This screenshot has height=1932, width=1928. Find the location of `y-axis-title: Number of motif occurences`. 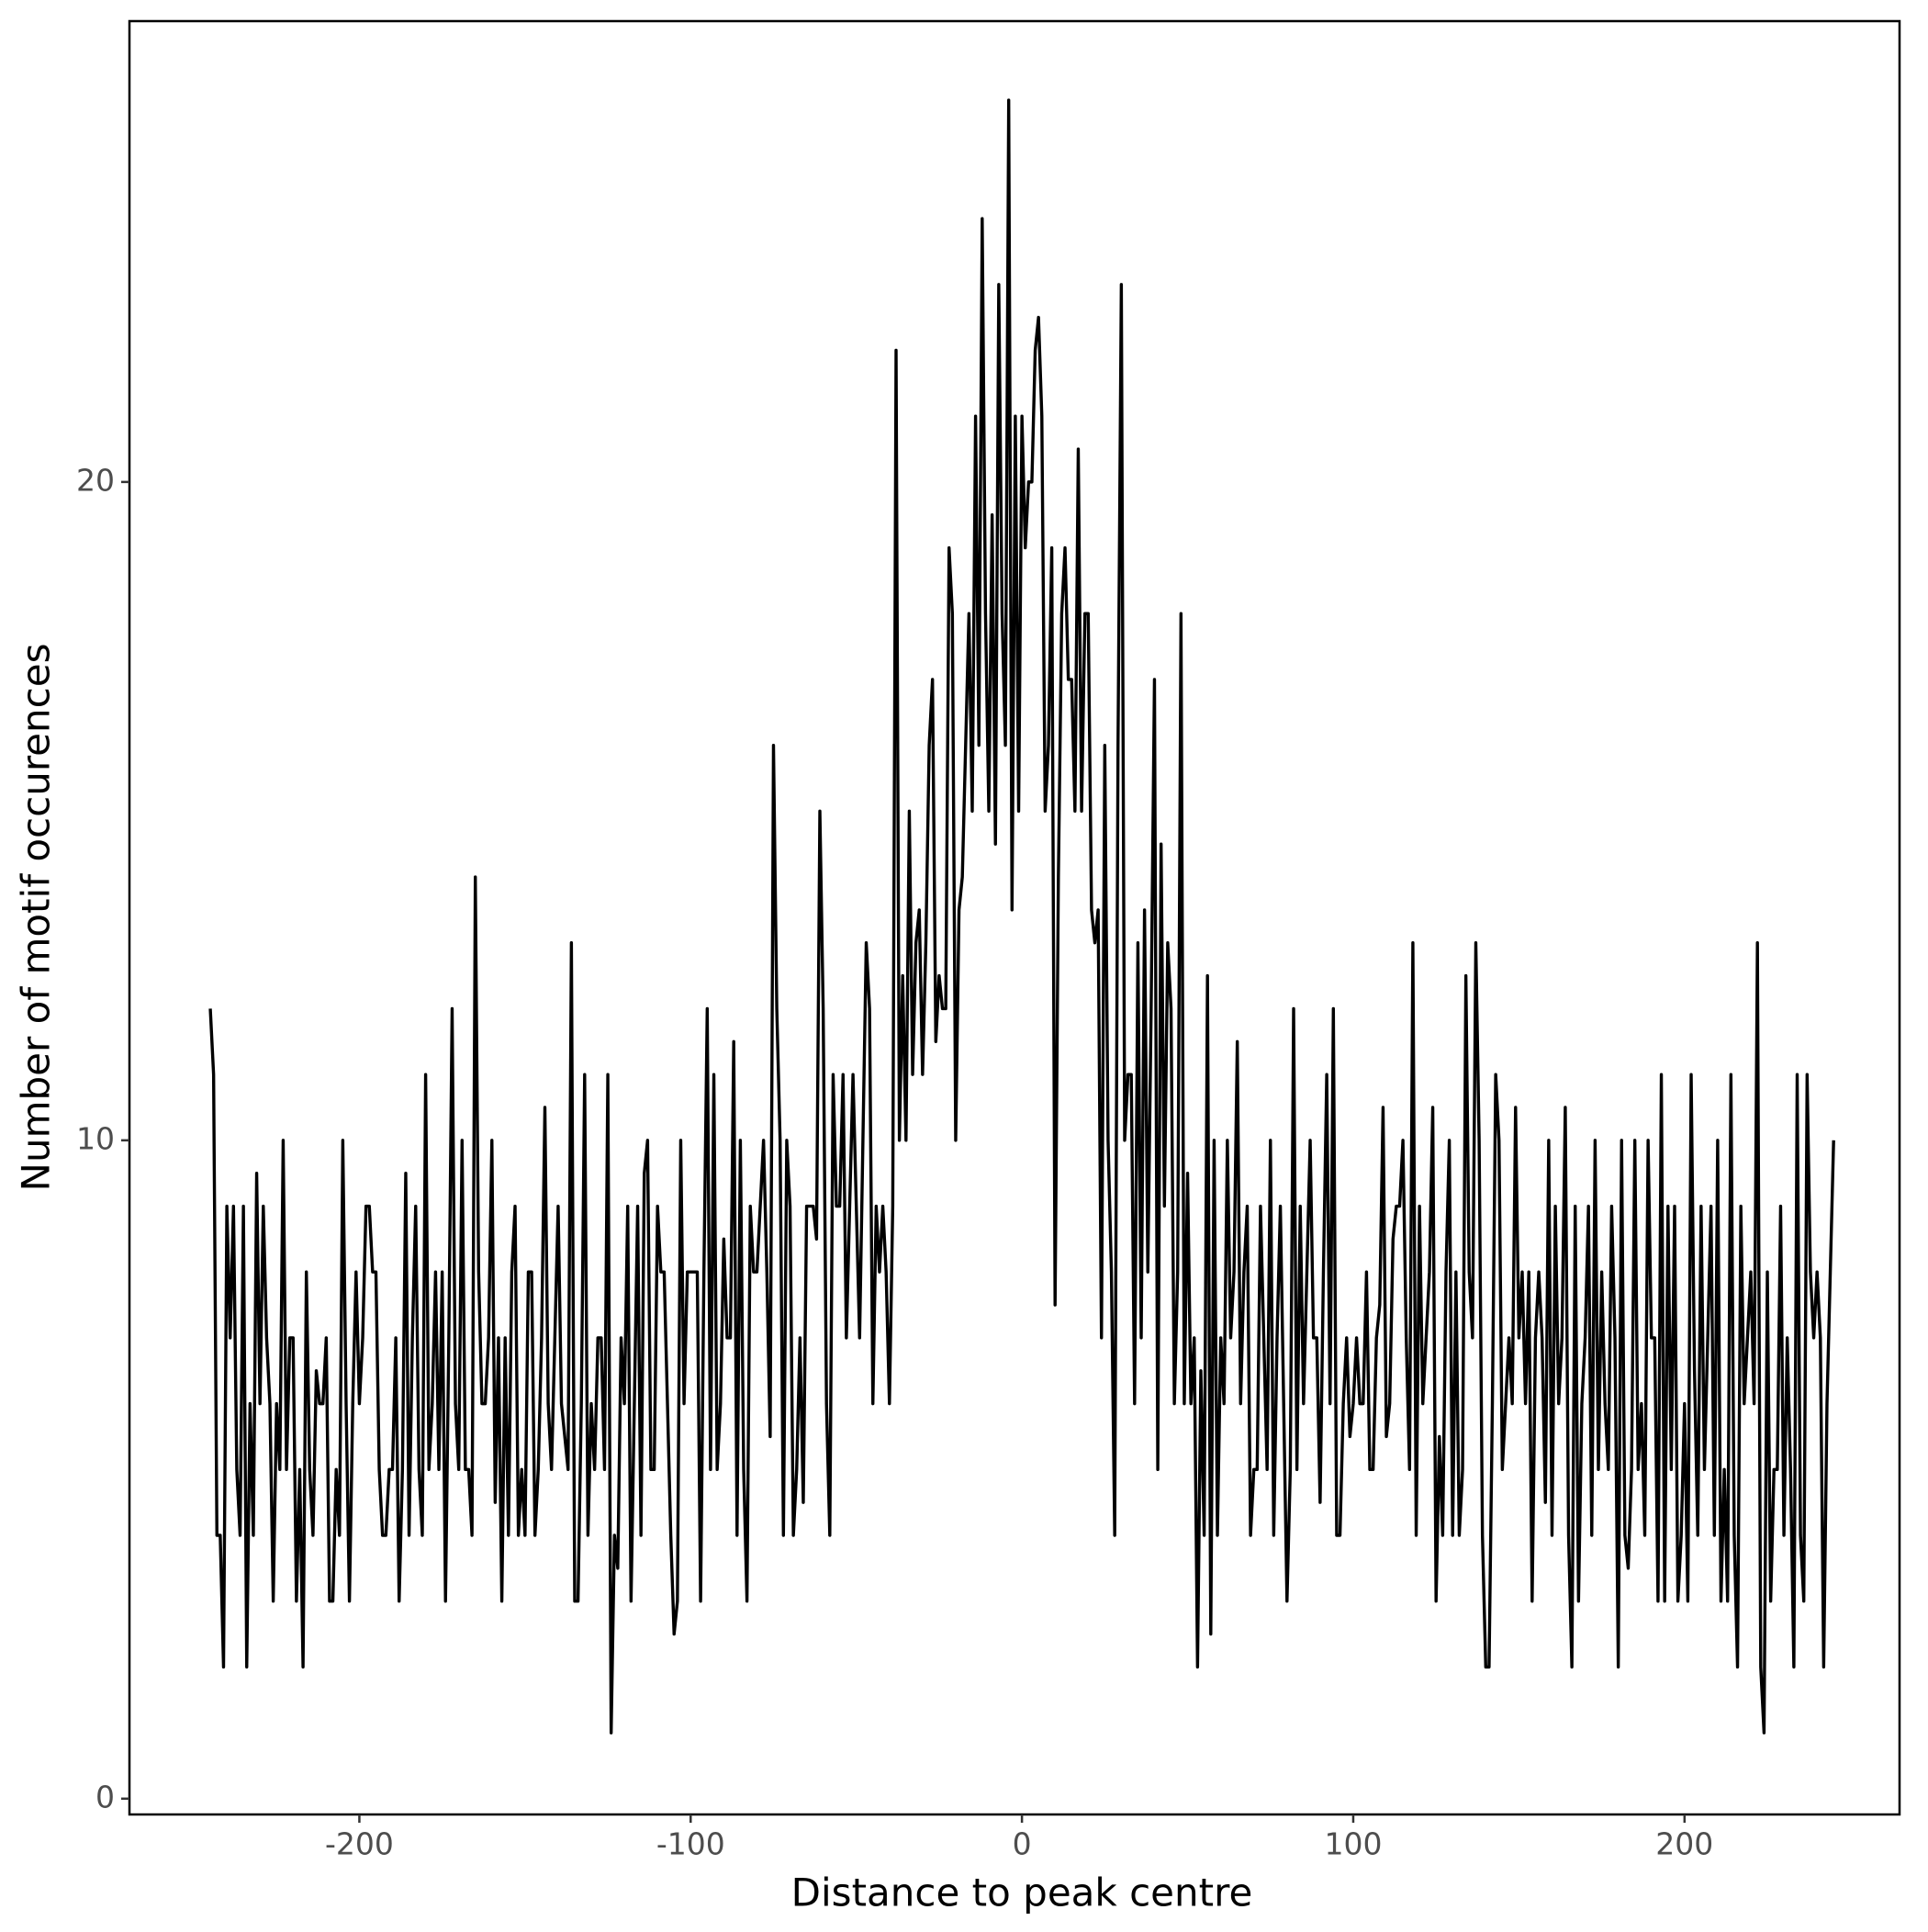

y-axis-title: Number of motif occurences is located at coordinates (36, 918).